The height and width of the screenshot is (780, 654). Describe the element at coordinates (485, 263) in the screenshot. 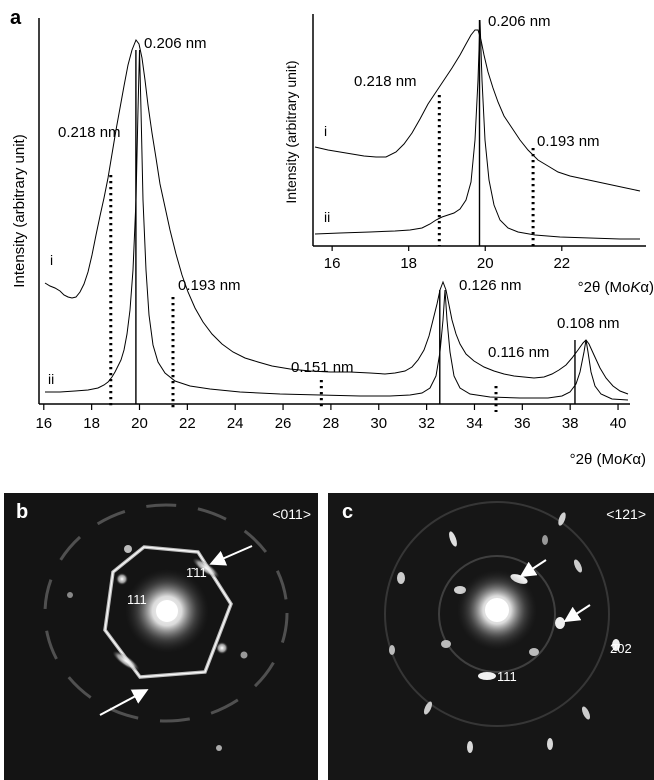

I see `inset-x-tick-label: 20` at that location.